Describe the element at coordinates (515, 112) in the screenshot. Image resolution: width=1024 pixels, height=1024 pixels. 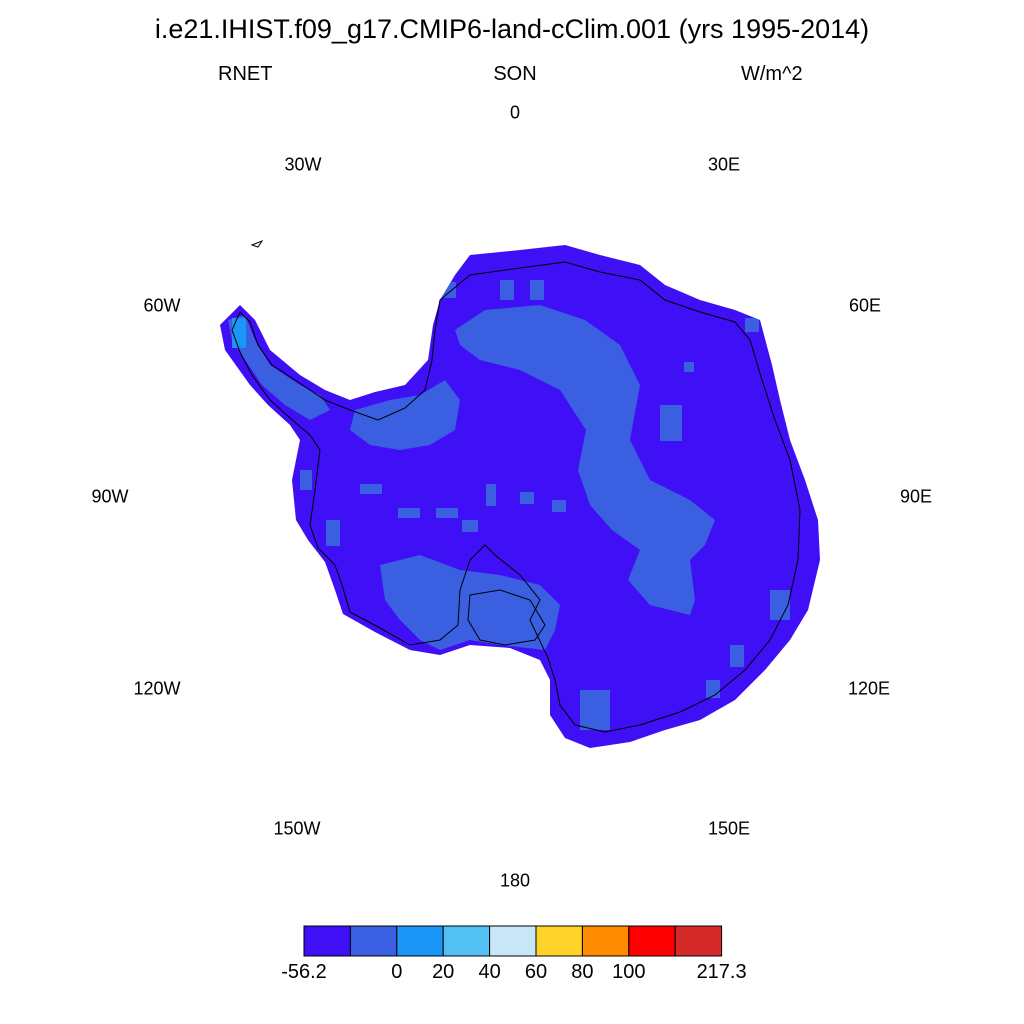
I see `lon-label-0: 0` at that location.